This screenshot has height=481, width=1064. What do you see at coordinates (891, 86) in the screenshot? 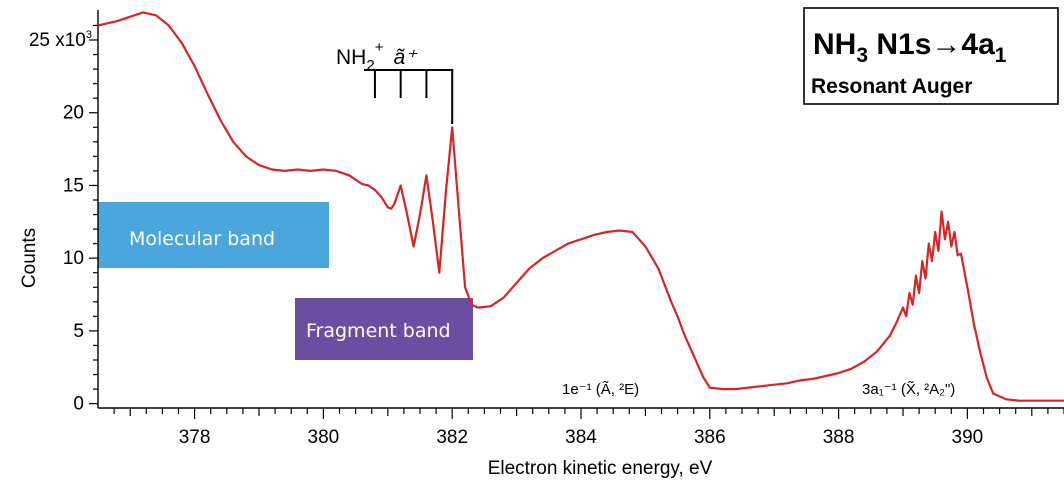
I see `chart-subtitle: Resonant Auger` at bounding box center [891, 86].